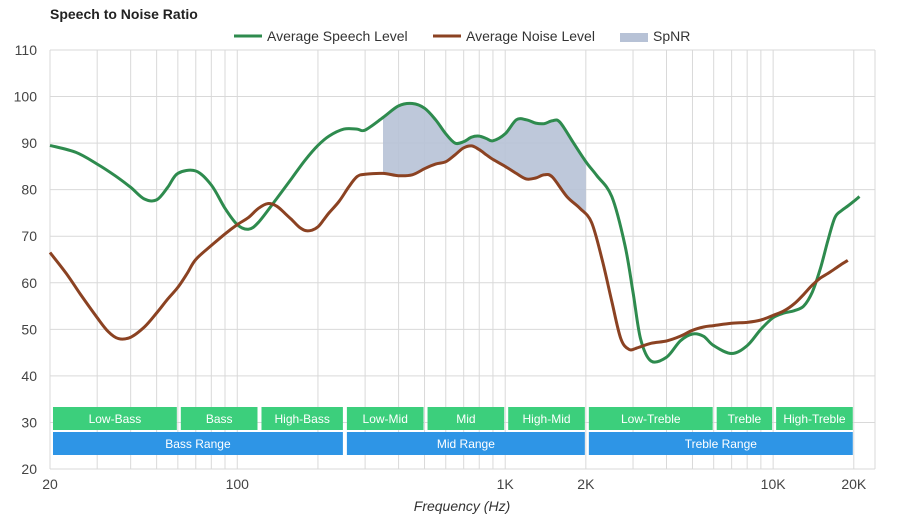 This screenshot has width=900, height=520. I want to click on chart-title: Speech to Noise Ratio, so click(124, 14).